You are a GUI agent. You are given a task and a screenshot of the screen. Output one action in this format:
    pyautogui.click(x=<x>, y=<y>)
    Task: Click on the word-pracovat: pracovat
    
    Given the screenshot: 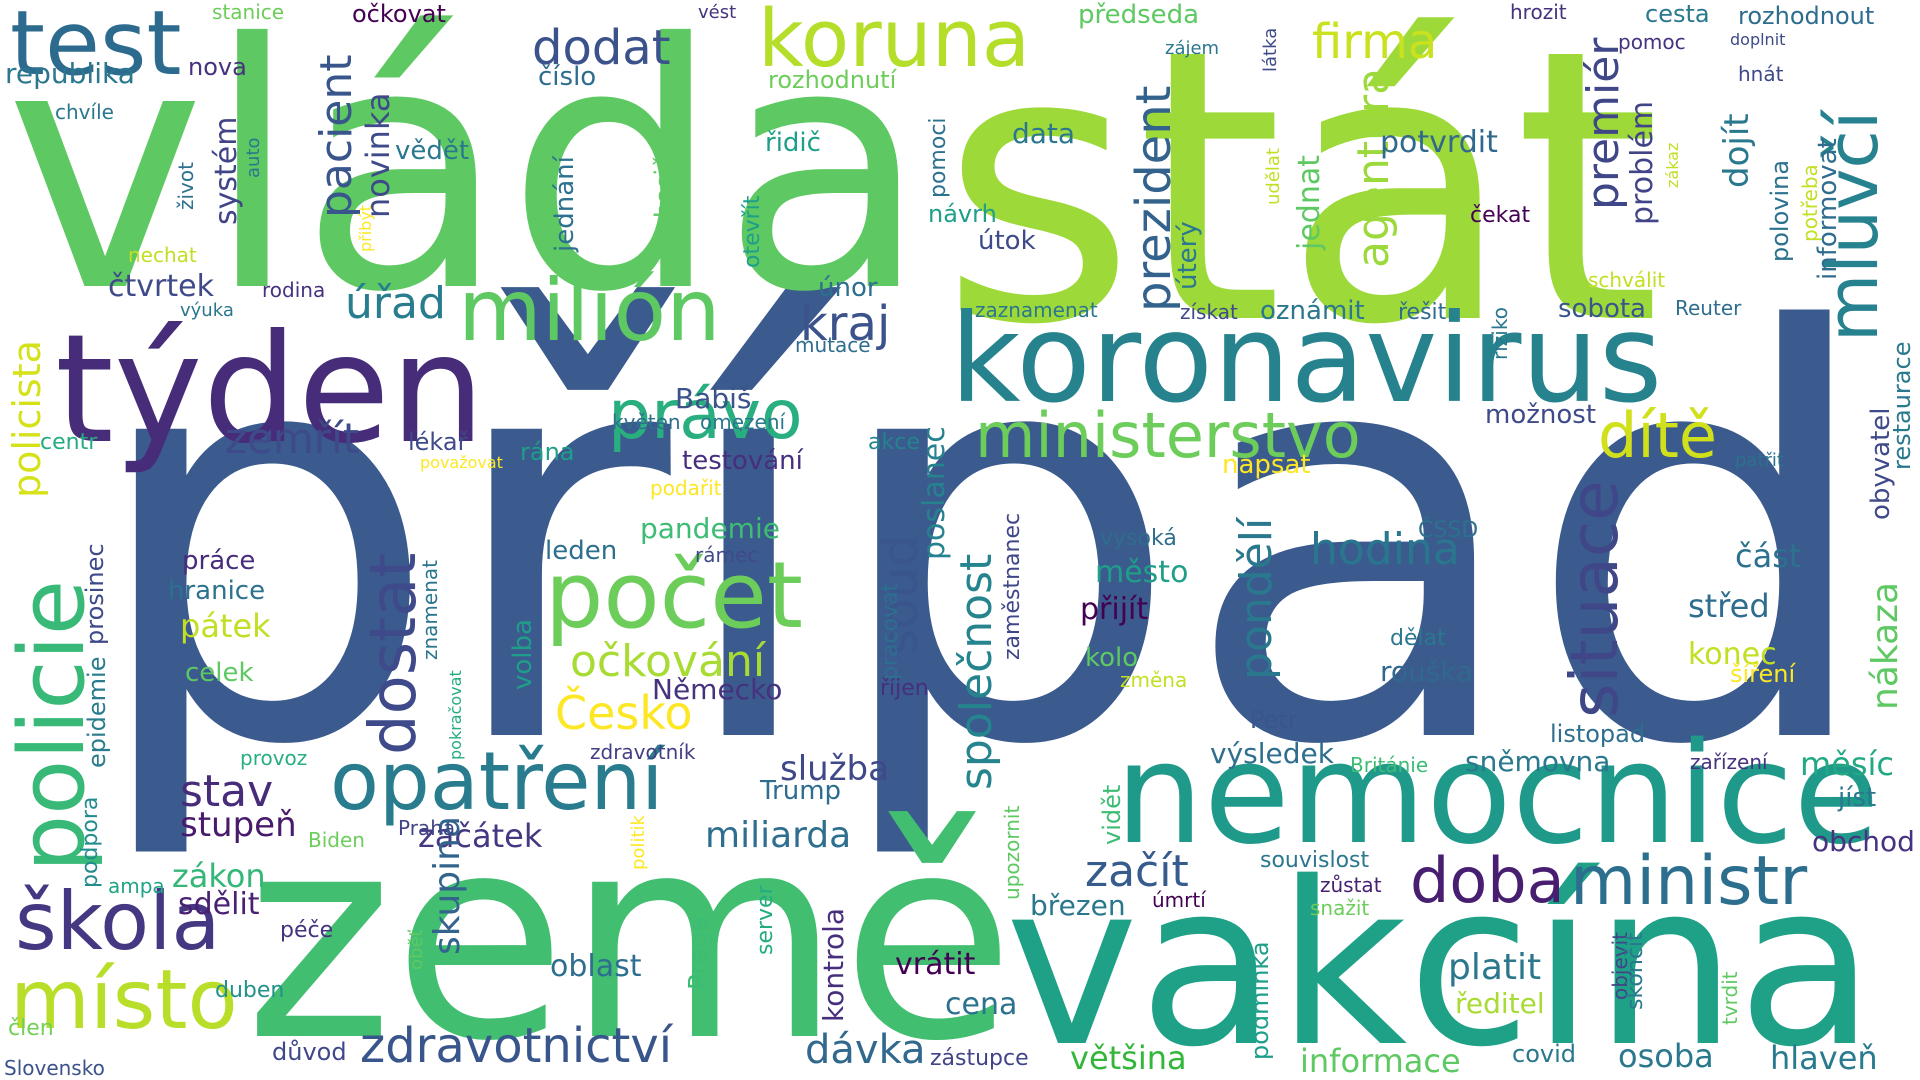 What is the action you would take?
    pyautogui.click(x=890, y=631)
    